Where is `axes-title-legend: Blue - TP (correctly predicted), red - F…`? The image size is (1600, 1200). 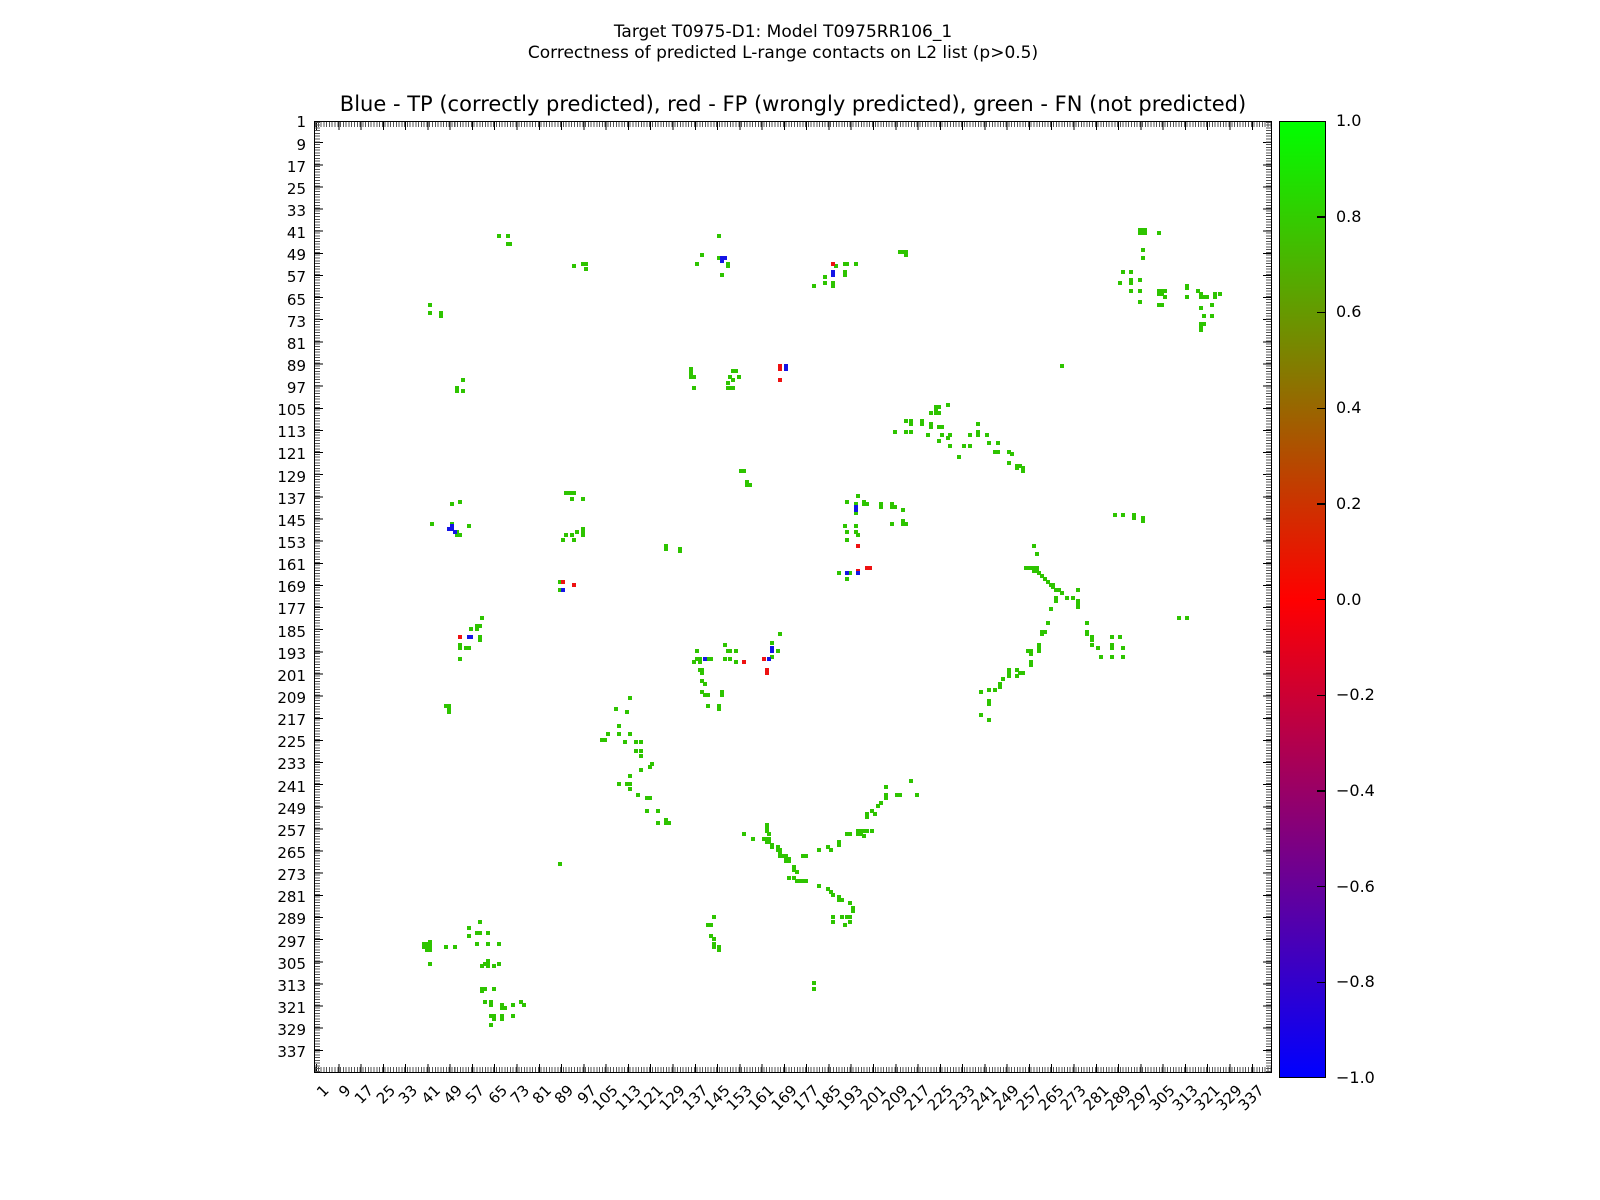 axes-title-legend: Blue - TP (correctly predicted), red - F… is located at coordinates (793, 104).